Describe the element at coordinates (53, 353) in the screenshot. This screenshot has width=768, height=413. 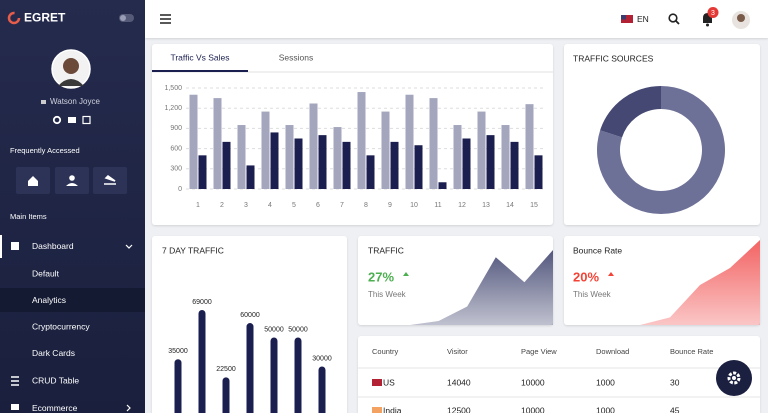
I see `submenu-item: Dark Cards` at that location.